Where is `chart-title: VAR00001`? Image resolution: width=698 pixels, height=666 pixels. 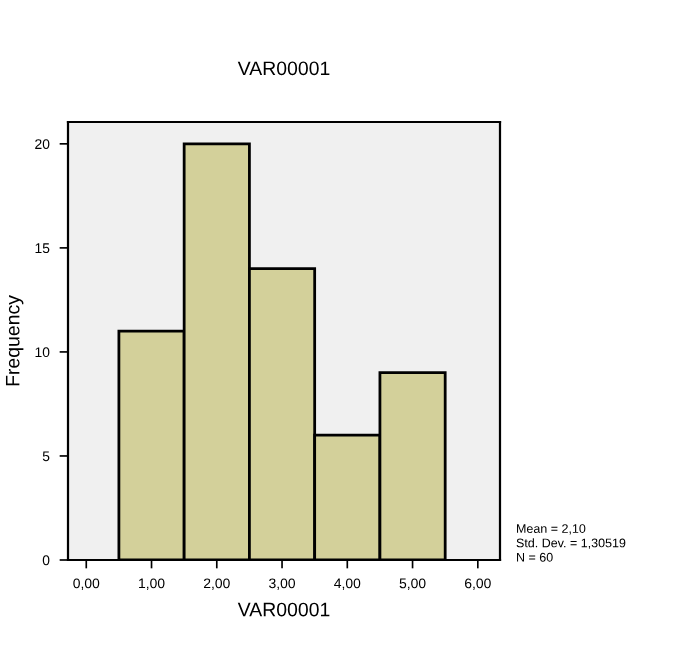
chart-title: VAR00001 is located at coordinates (283, 68).